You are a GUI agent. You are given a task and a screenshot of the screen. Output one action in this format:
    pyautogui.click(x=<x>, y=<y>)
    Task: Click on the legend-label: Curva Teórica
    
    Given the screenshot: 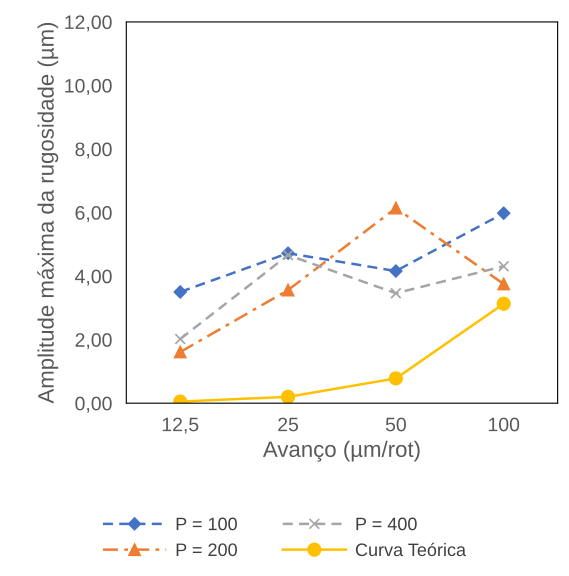 What is the action you would take?
    pyautogui.click(x=411, y=549)
    